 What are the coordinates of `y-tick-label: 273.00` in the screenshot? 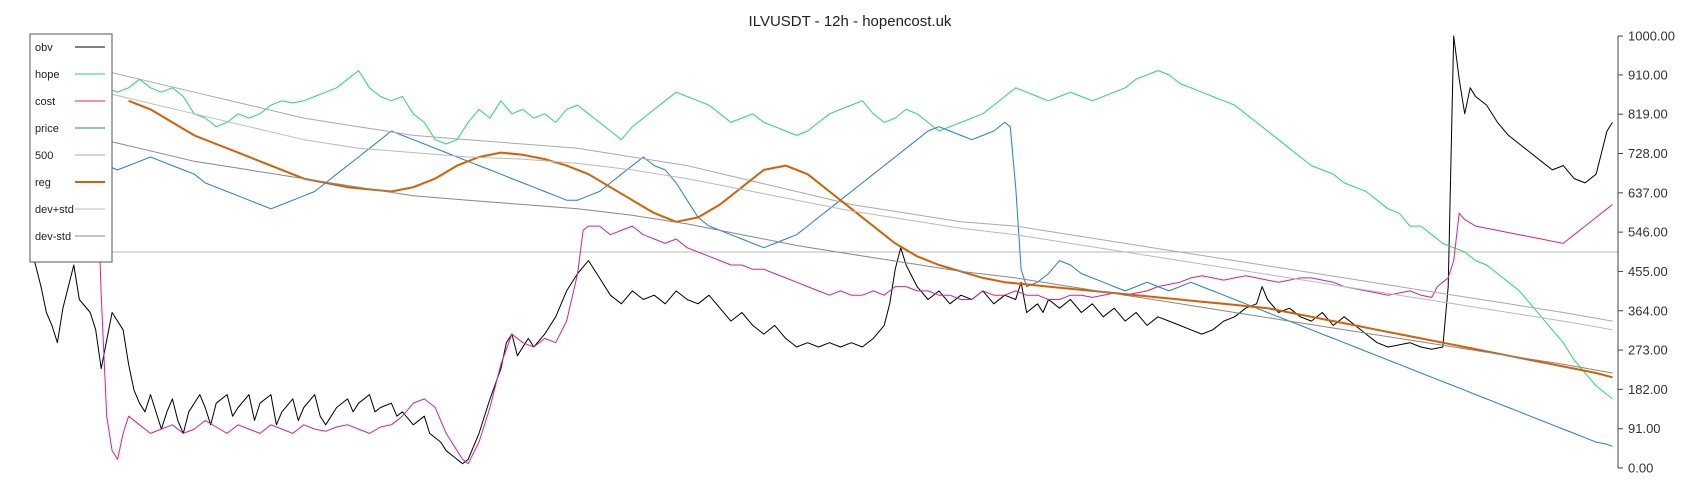 It's located at (1648, 350).